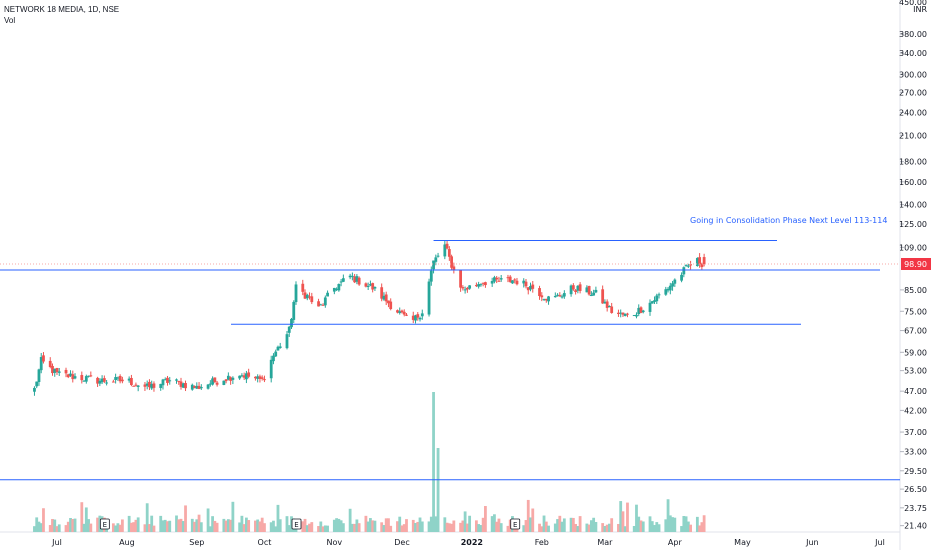 The height and width of the screenshot is (550, 932). What do you see at coordinates (104, 524) in the screenshot?
I see `earnings-marker-box` at bounding box center [104, 524].